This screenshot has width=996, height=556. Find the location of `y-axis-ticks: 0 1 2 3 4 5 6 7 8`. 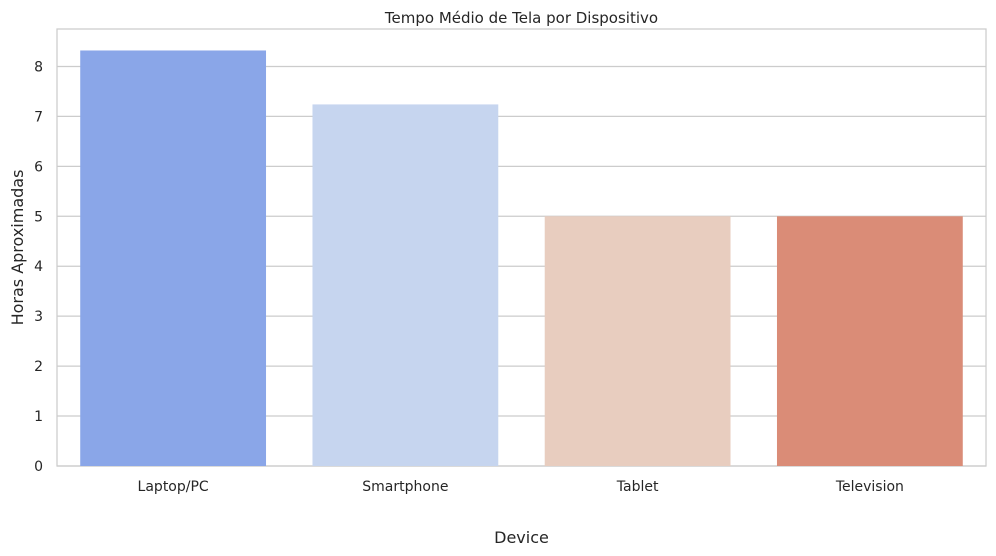

y-axis-ticks: 0 1 2 3 4 5 6 7 8 is located at coordinates (38, 267).